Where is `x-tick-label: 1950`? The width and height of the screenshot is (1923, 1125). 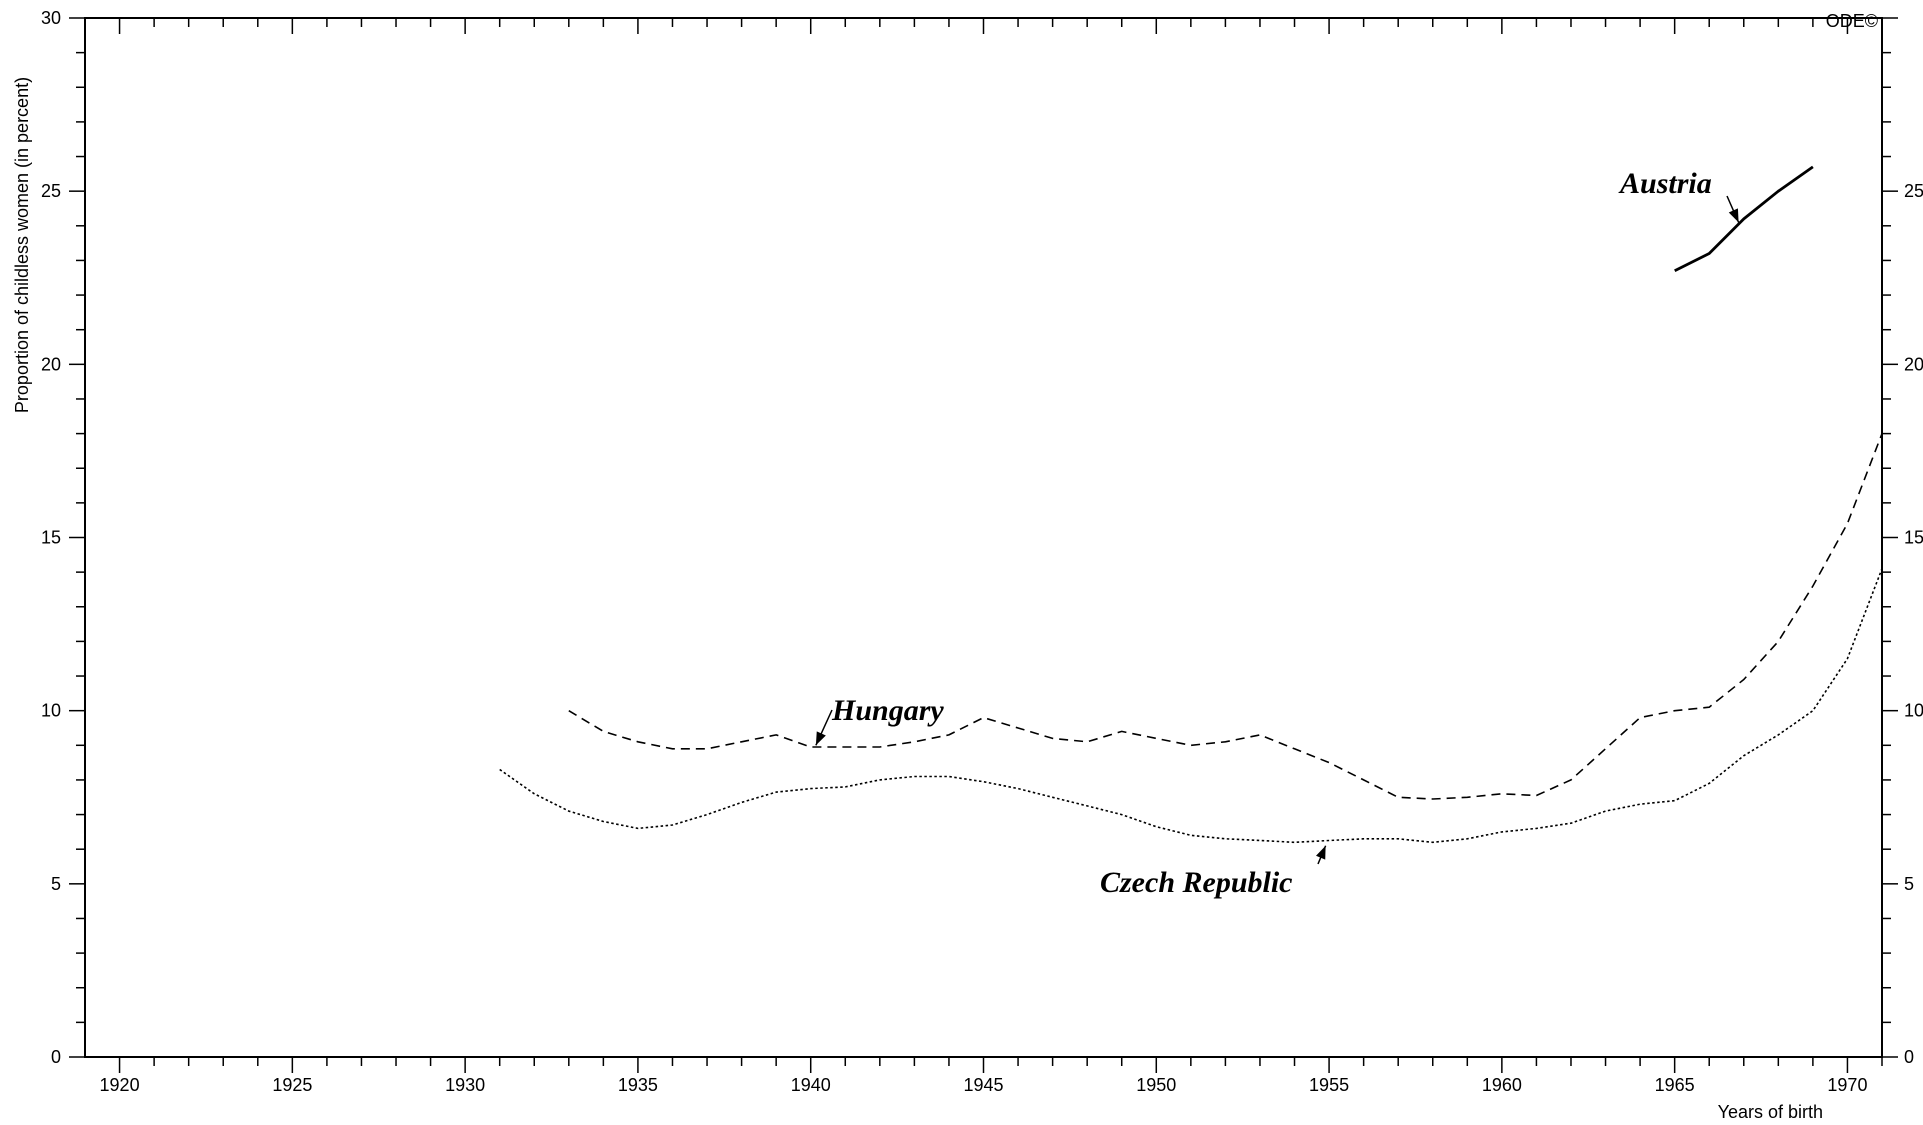 x-tick-label: 1950 is located at coordinates (1156, 1085).